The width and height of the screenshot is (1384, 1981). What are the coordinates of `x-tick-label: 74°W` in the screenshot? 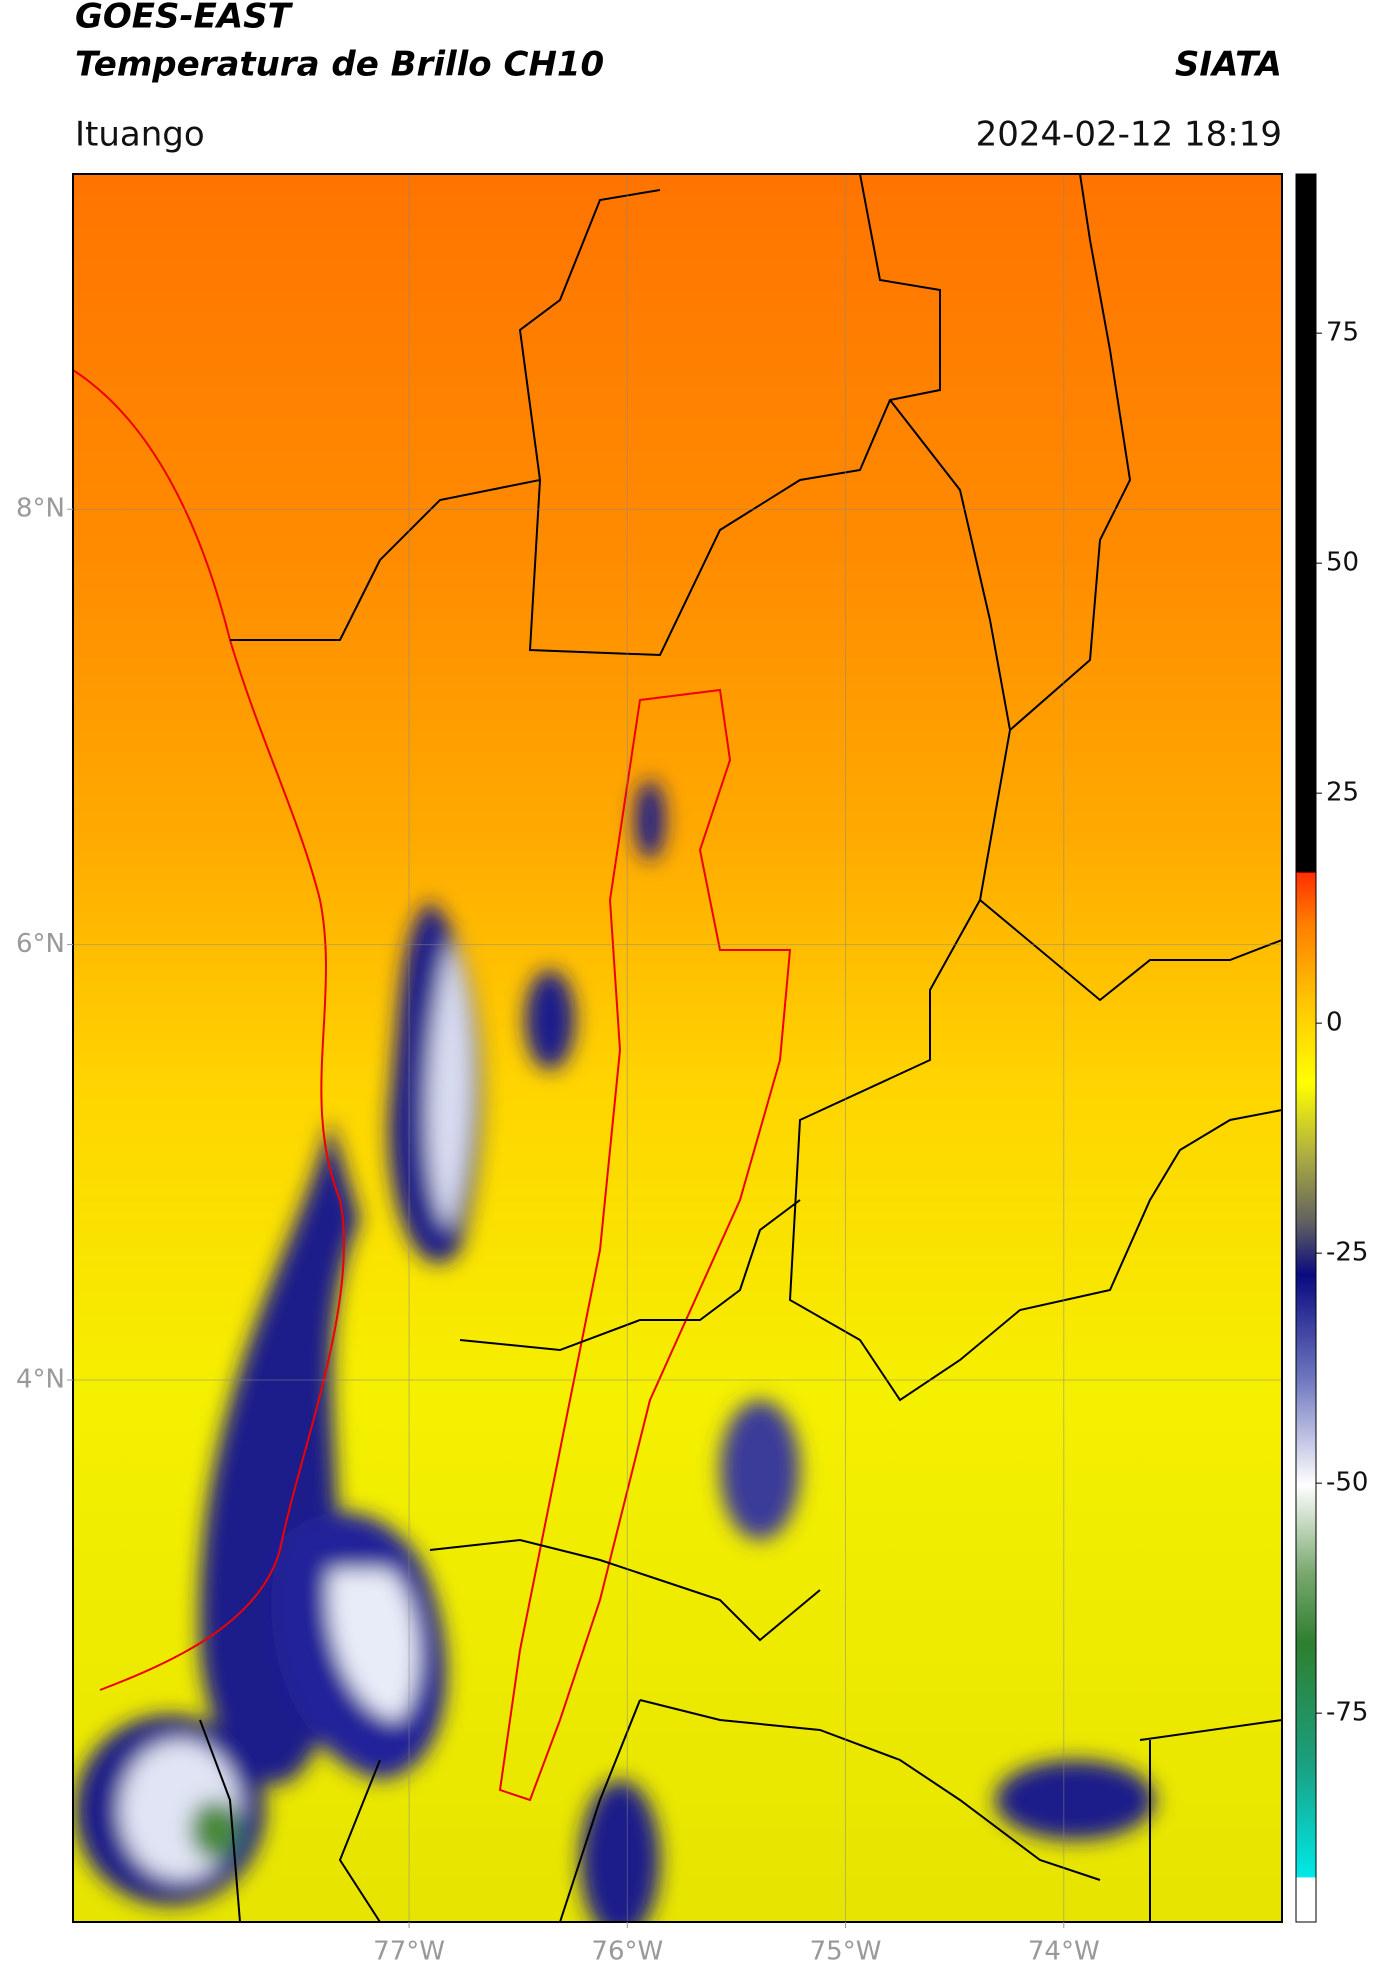 It's located at (1064, 1952).